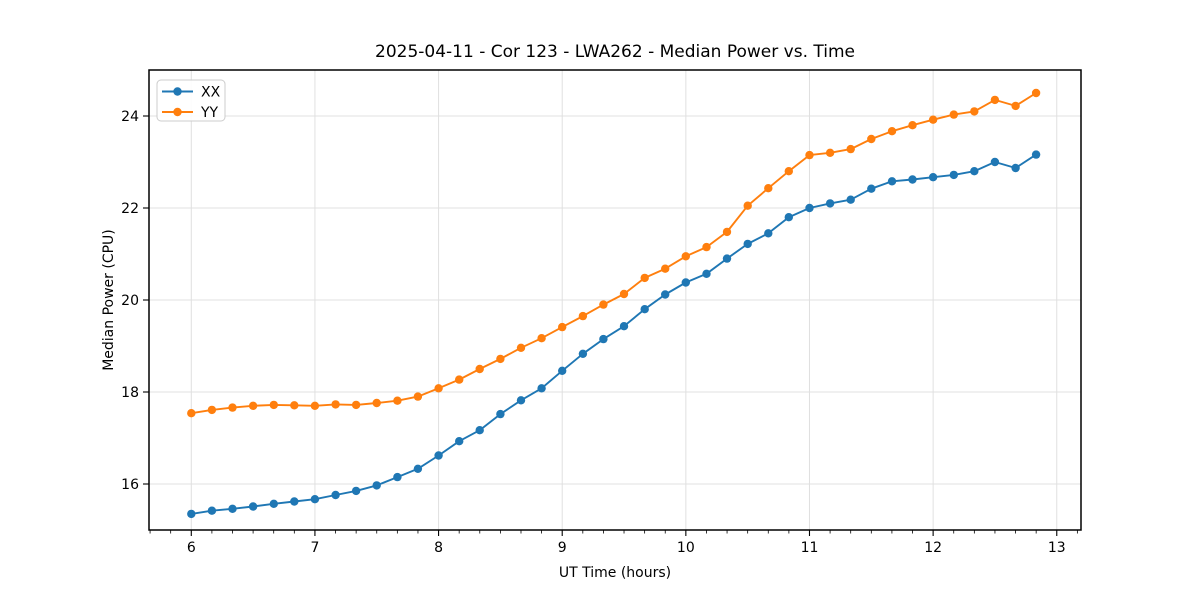 The image size is (1200, 600). Describe the element at coordinates (615, 573) in the screenshot. I see `x-axis-label: UT Time (hours)` at that location.